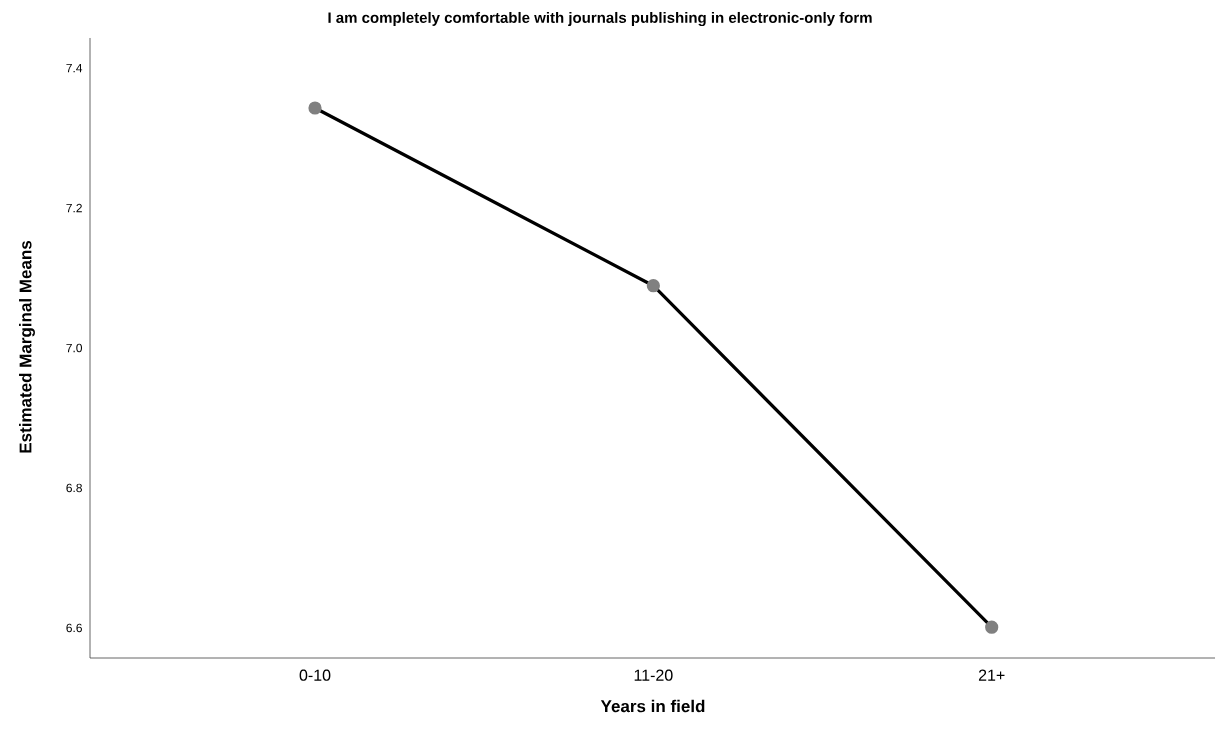  Describe the element at coordinates (27, 346) in the screenshot. I see `y-axis-title: Estimated Marginal Means` at that location.